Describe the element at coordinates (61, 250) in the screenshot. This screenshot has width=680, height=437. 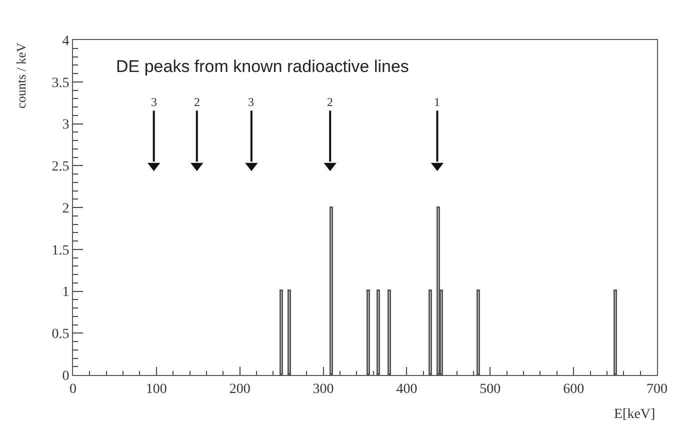
I see `y-tick-label: 1.5` at that location.